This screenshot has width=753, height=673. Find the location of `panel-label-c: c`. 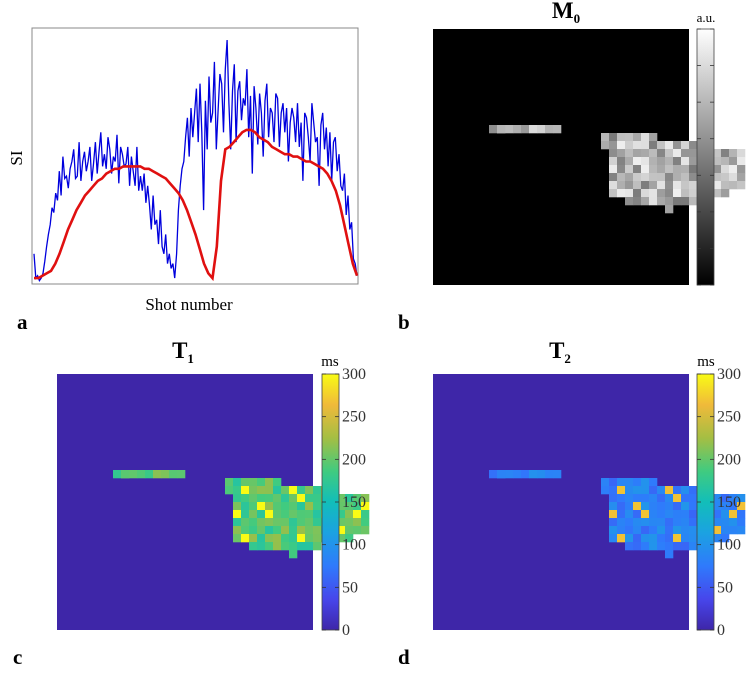

panel-label-c: c is located at coordinates (17, 656).